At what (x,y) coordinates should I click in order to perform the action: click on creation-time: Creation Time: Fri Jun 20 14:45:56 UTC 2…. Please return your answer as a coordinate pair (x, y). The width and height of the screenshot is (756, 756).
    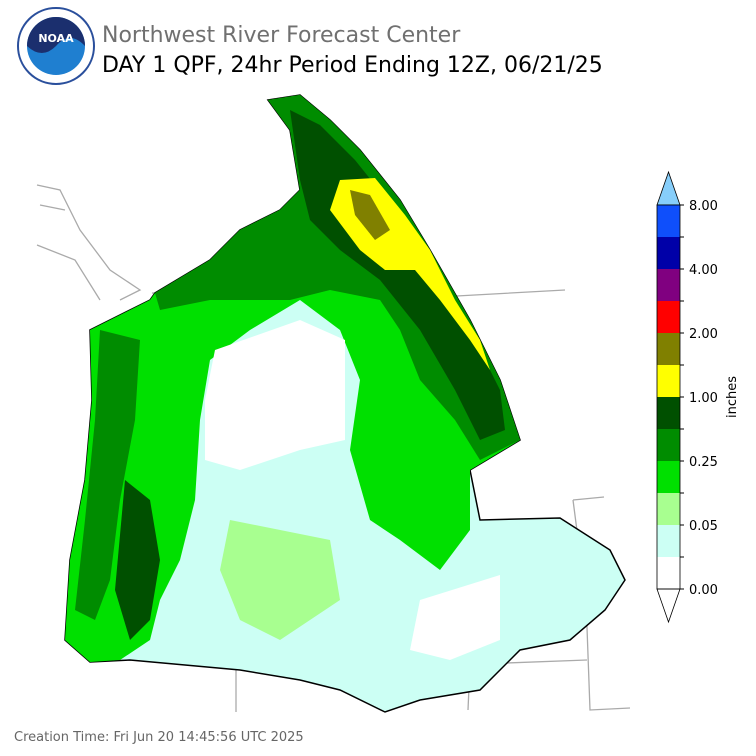
    Looking at the image, I should click on (159, 737).